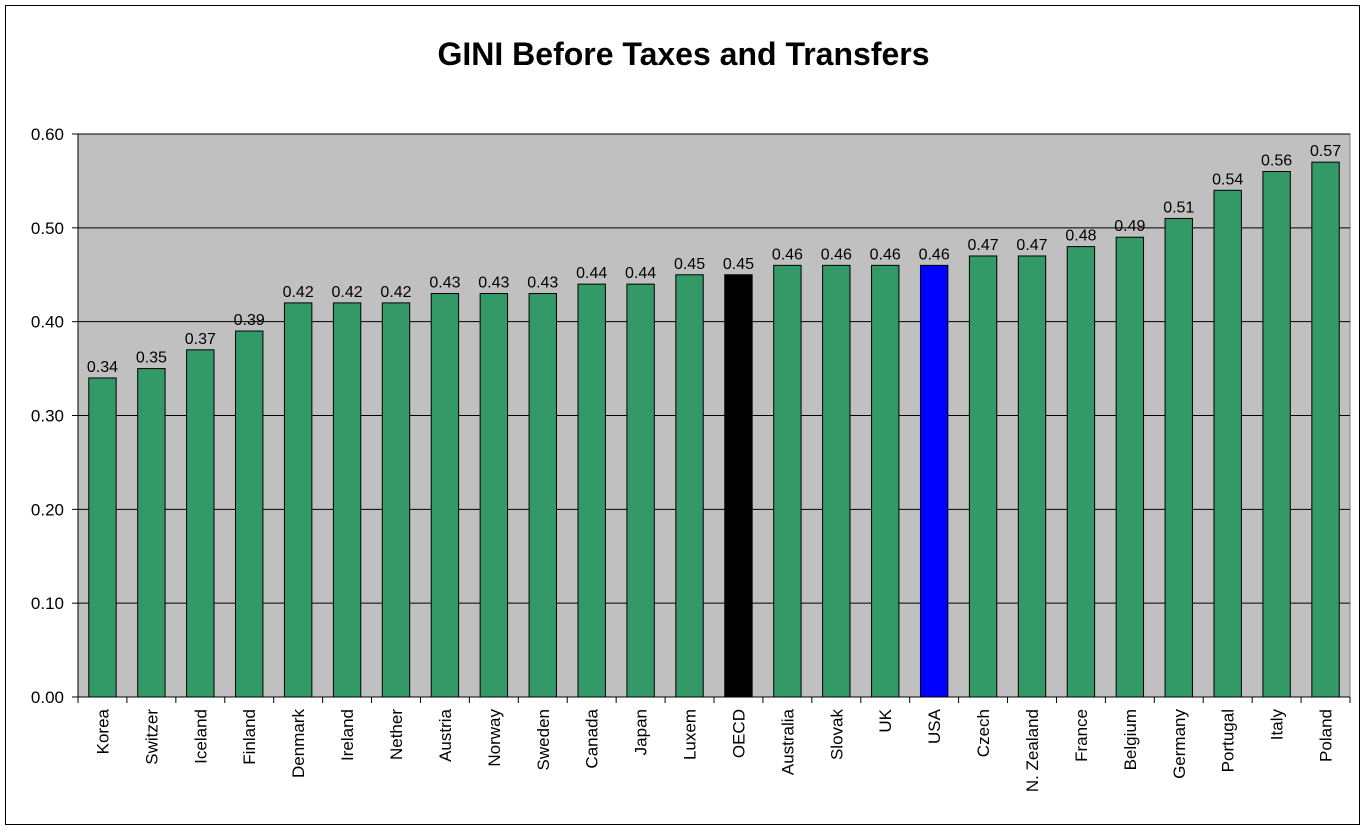 This screenshot has height=832, width=1367. What do you see at coordinates (445, 495) in the screenshot?
I see `bar-austria` at bounding box center [445, 495].